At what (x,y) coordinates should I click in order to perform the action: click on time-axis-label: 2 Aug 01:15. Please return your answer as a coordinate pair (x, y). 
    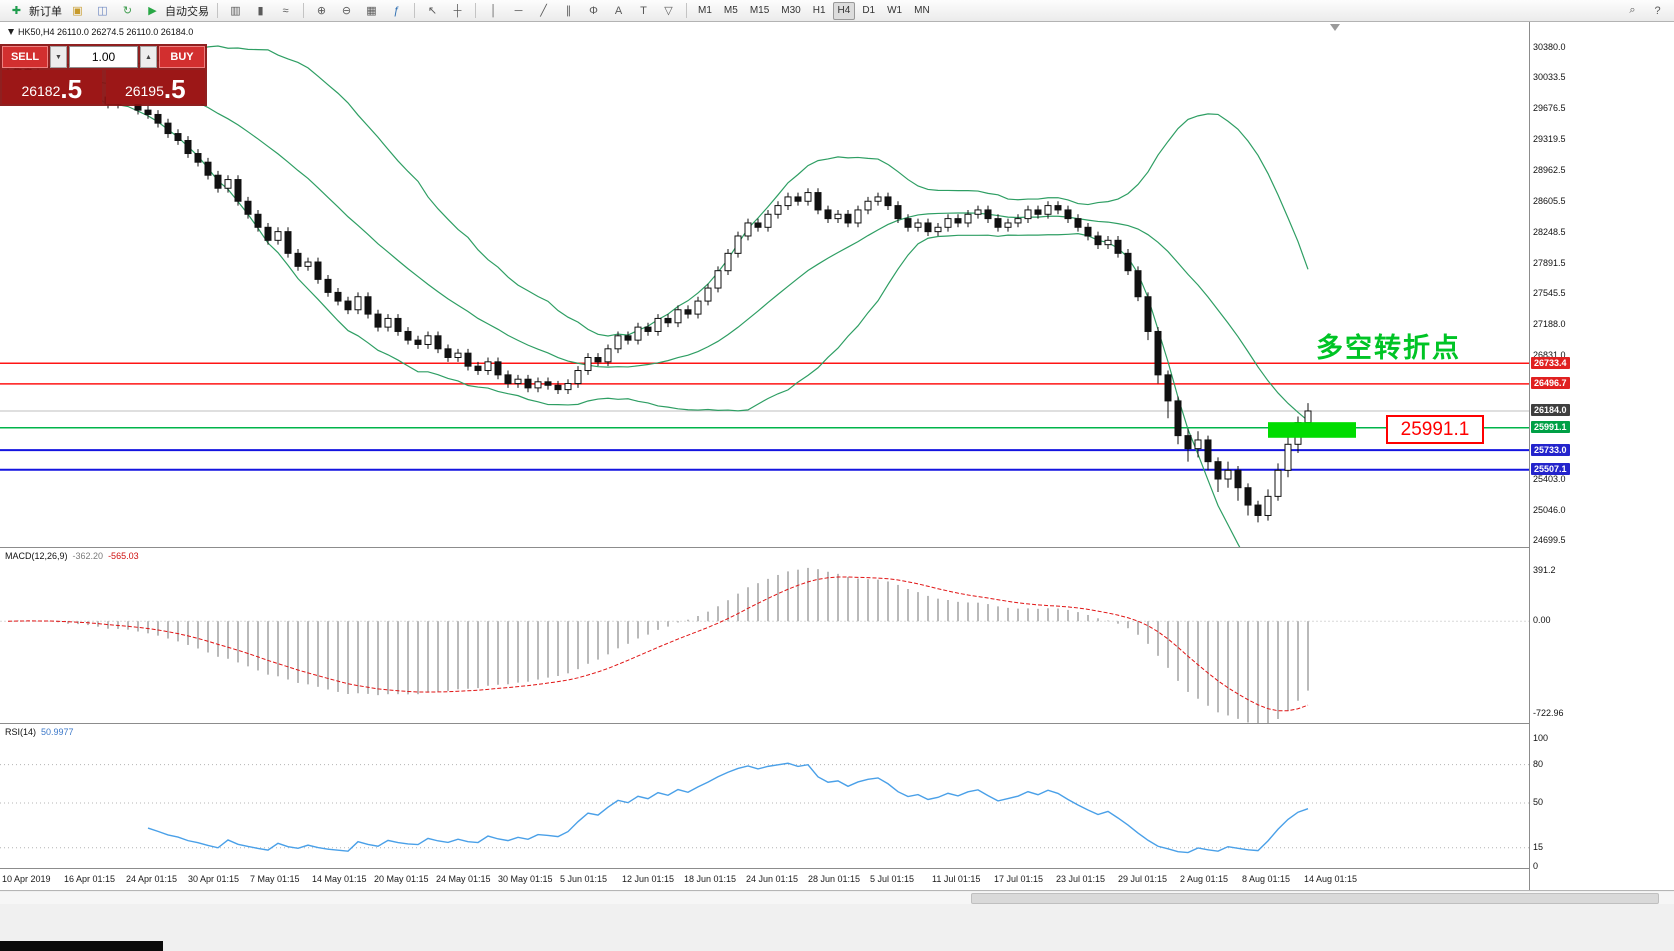
    Looking at the image, I should click on (1204, 879).